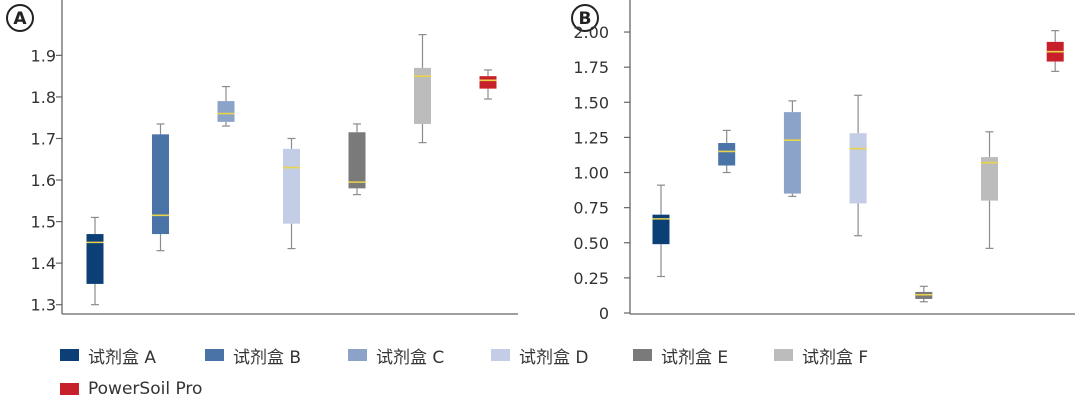  What do you see at coordinates (43, 305) in the screenshot?
I see `y-tick-label: 1.3` at bounding box center [43, 305].